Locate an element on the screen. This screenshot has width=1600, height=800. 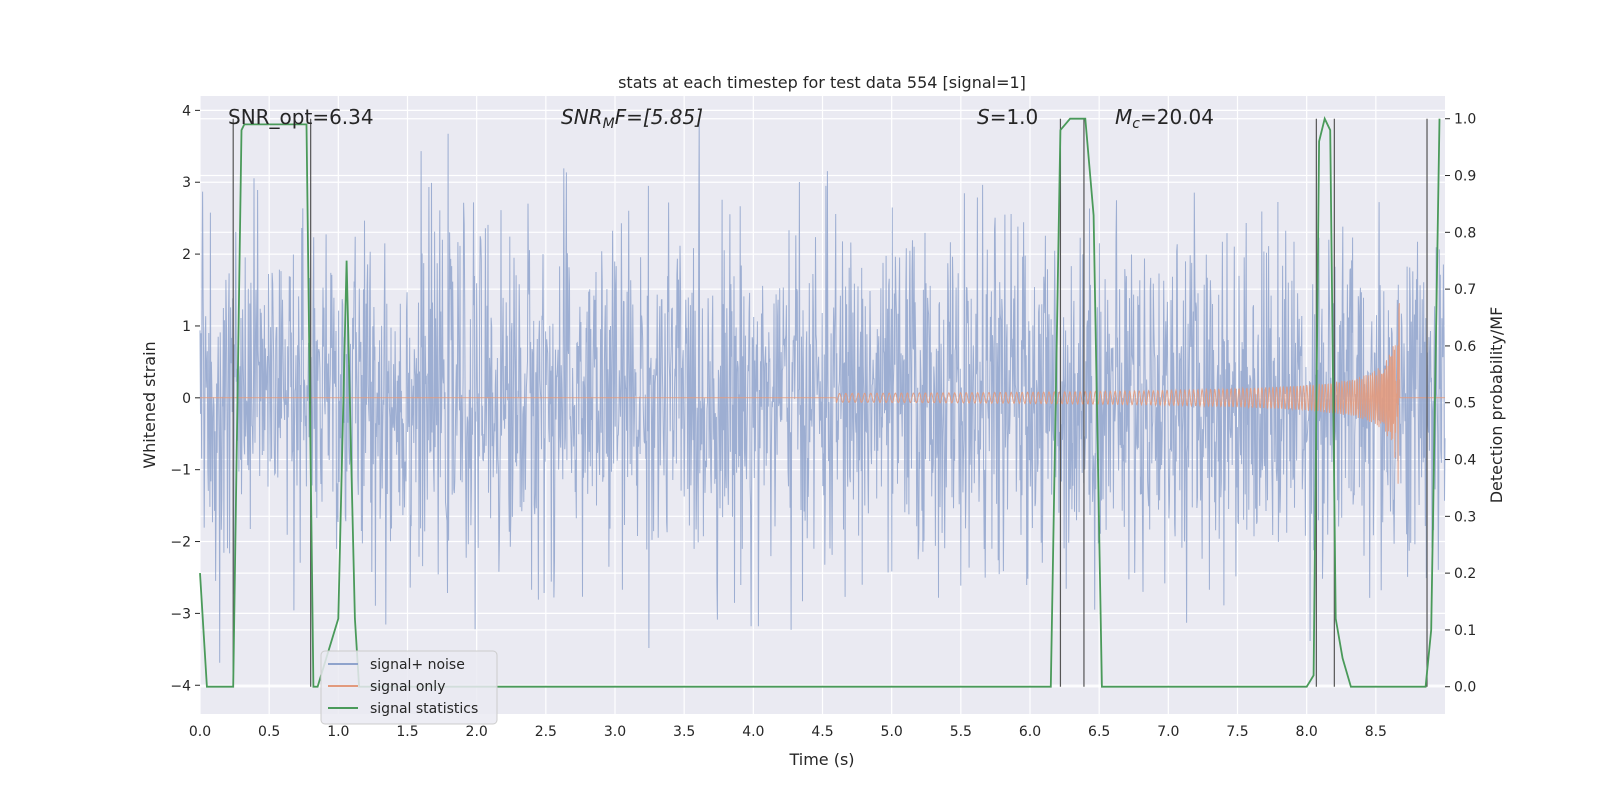
x-tick-label: 2.0 is located at coordinates (477, 732).